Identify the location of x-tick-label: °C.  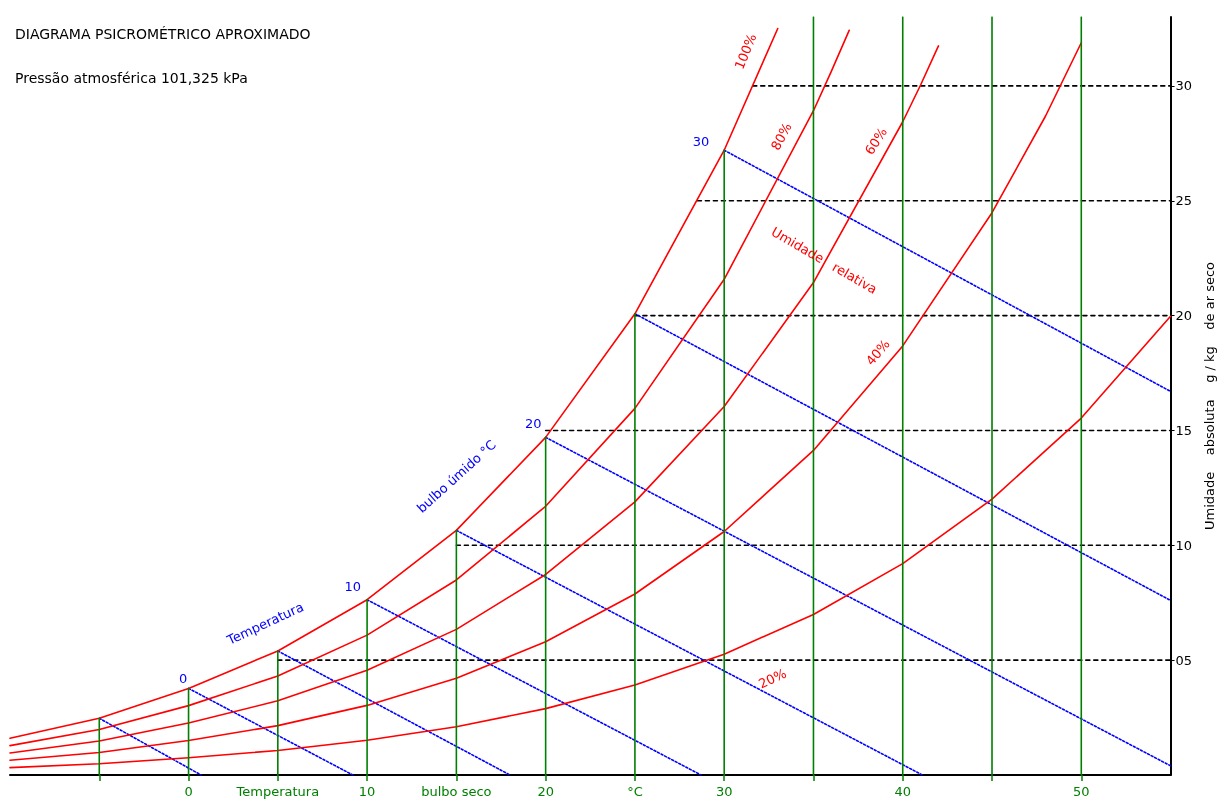
(635, 791).